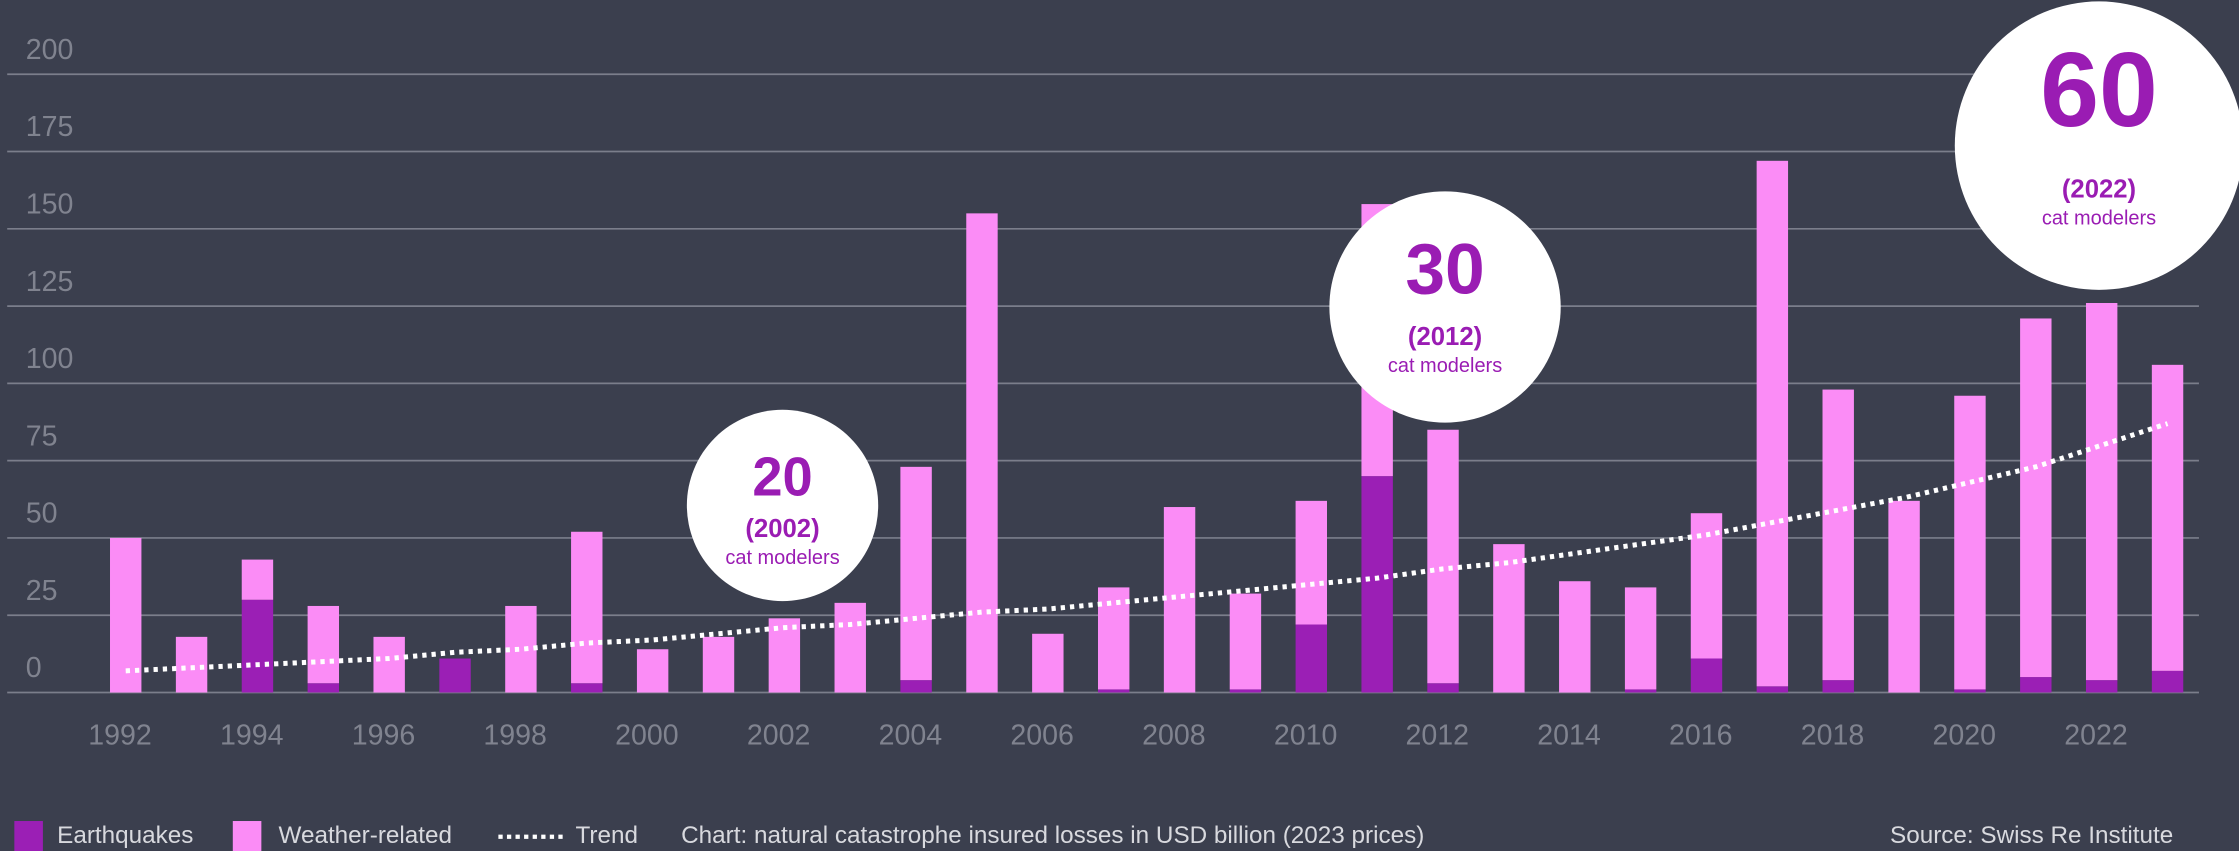  Describe the element at coordinates (1174, 735) in the screenshot. I see `x-tick-label: 2008` at that location.